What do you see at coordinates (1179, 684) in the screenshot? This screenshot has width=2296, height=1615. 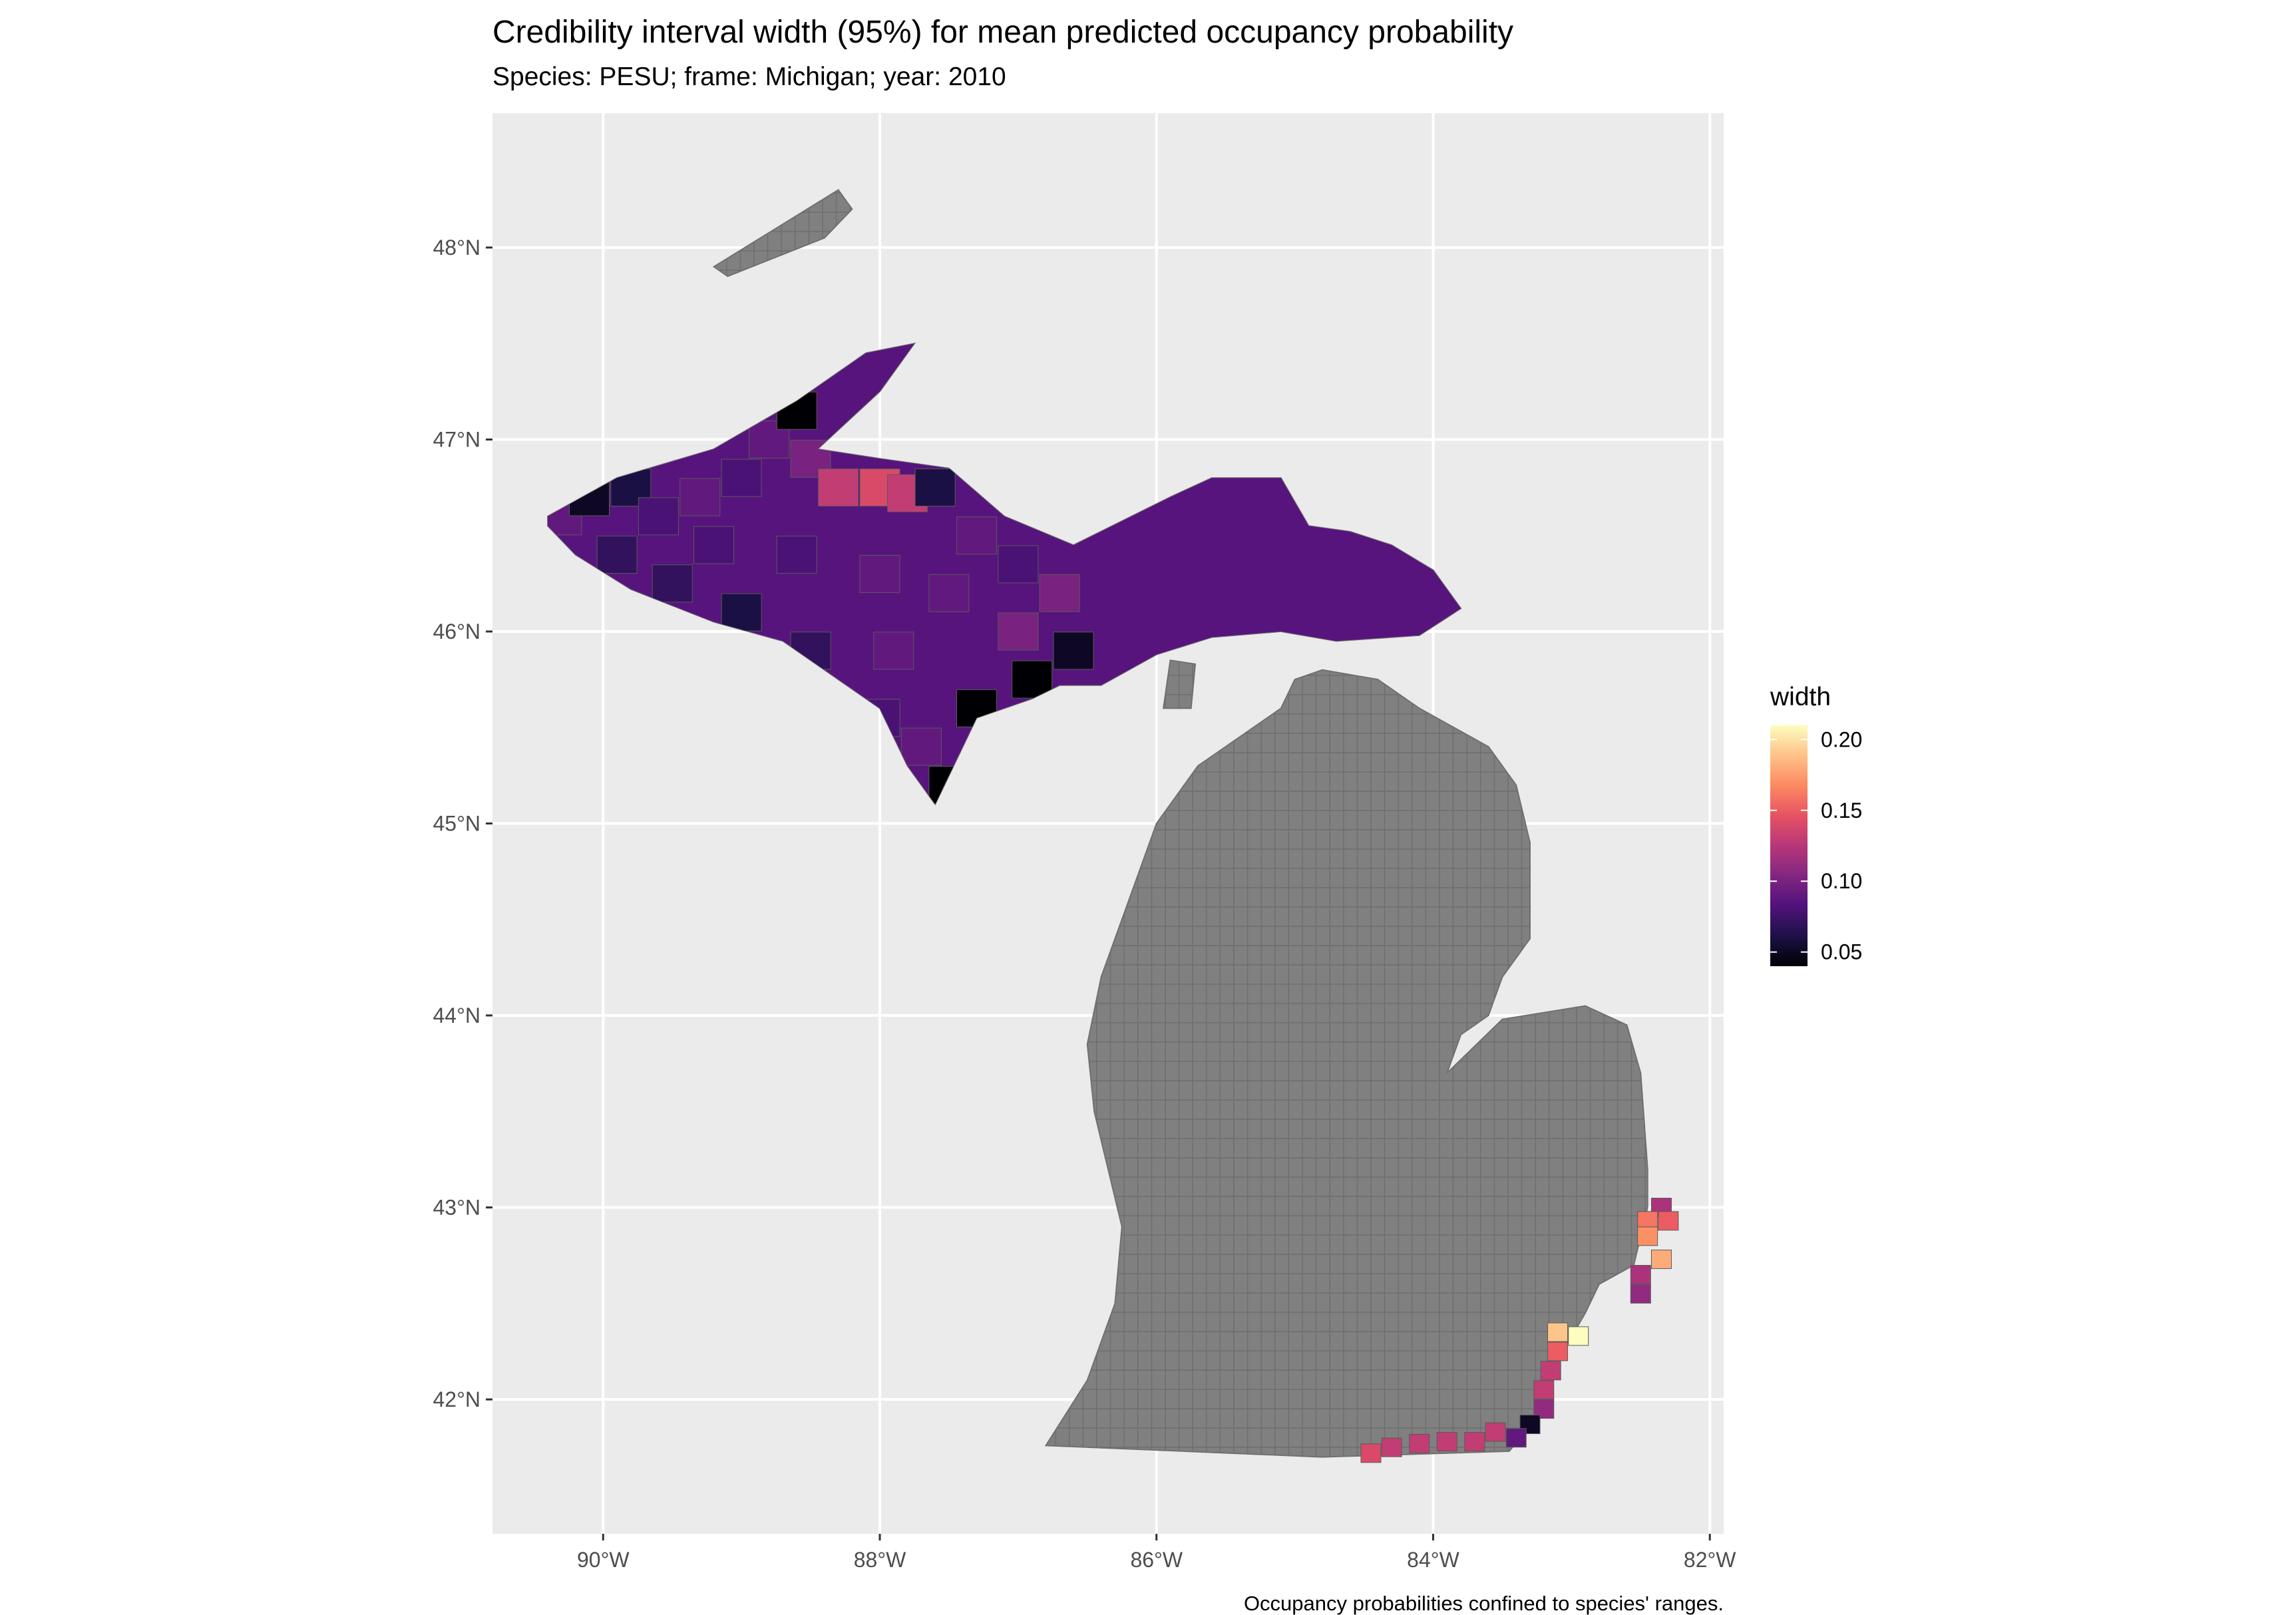 I see `region-door-islands` at bounding box center [1179, 684].